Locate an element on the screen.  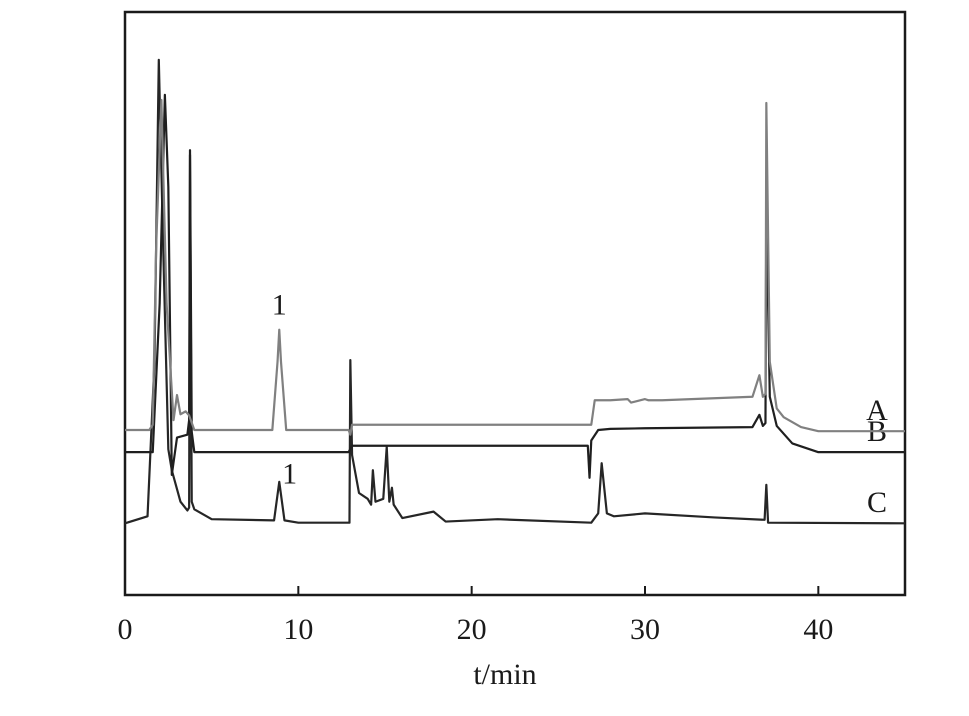
x-tick-label: 40 is located at coordinates (818, 629).